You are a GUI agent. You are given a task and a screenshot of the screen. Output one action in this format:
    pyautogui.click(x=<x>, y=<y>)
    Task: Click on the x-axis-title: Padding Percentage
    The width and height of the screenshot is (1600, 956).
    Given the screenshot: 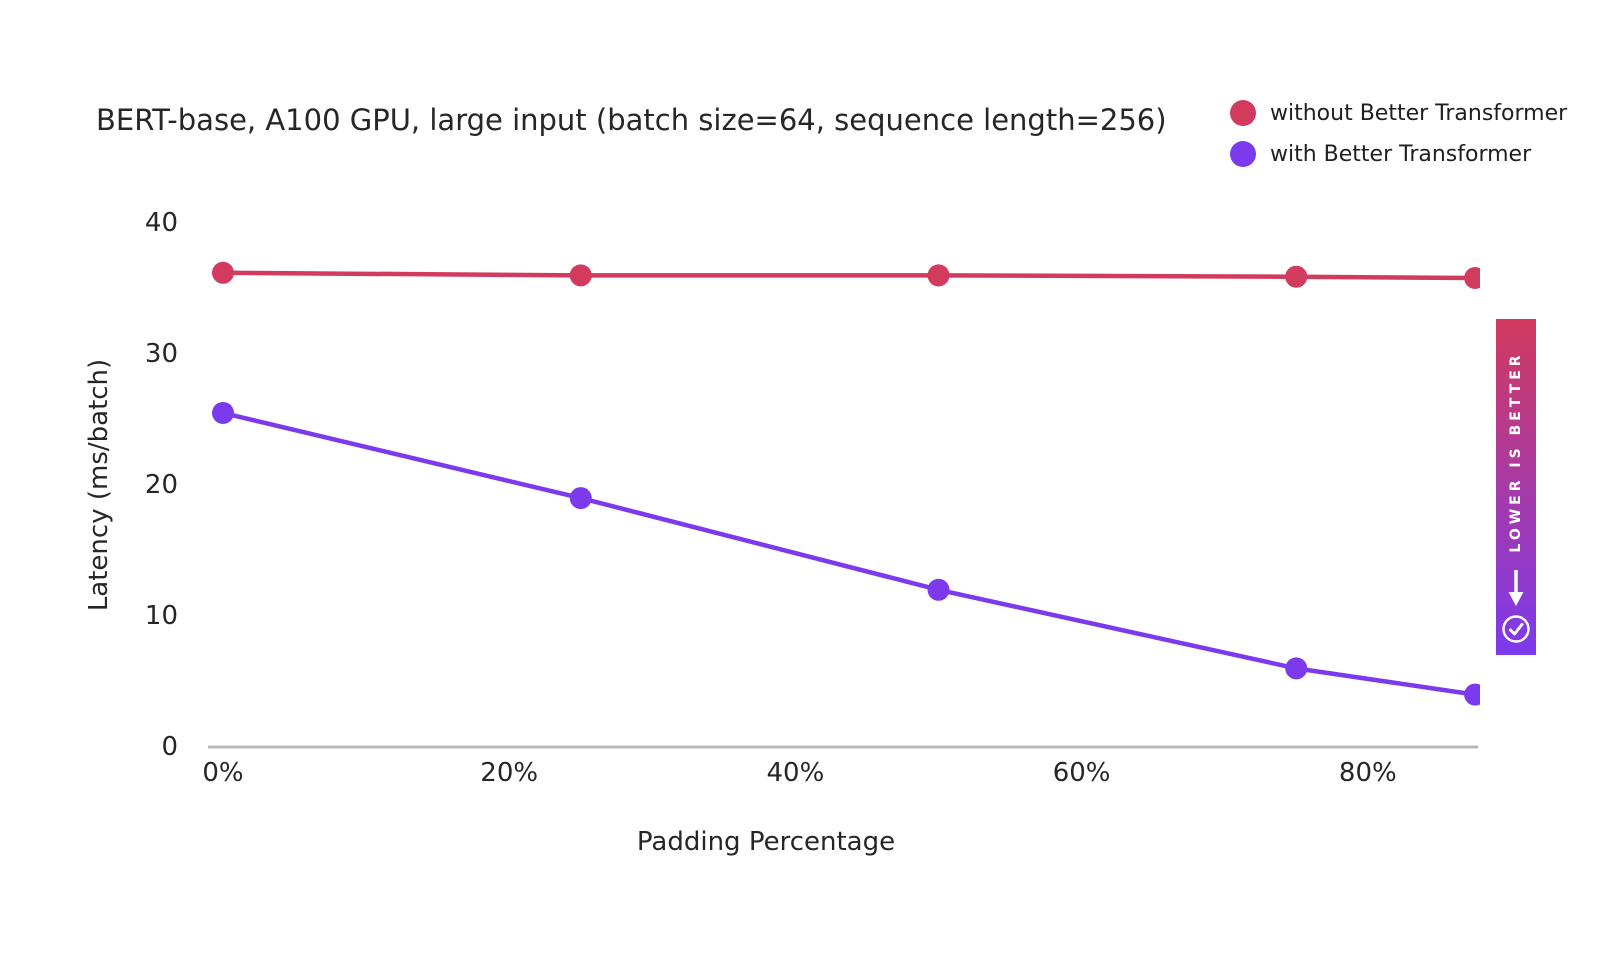 What is the action you would take?
    pyautogui.click(x=766, y=842)
    